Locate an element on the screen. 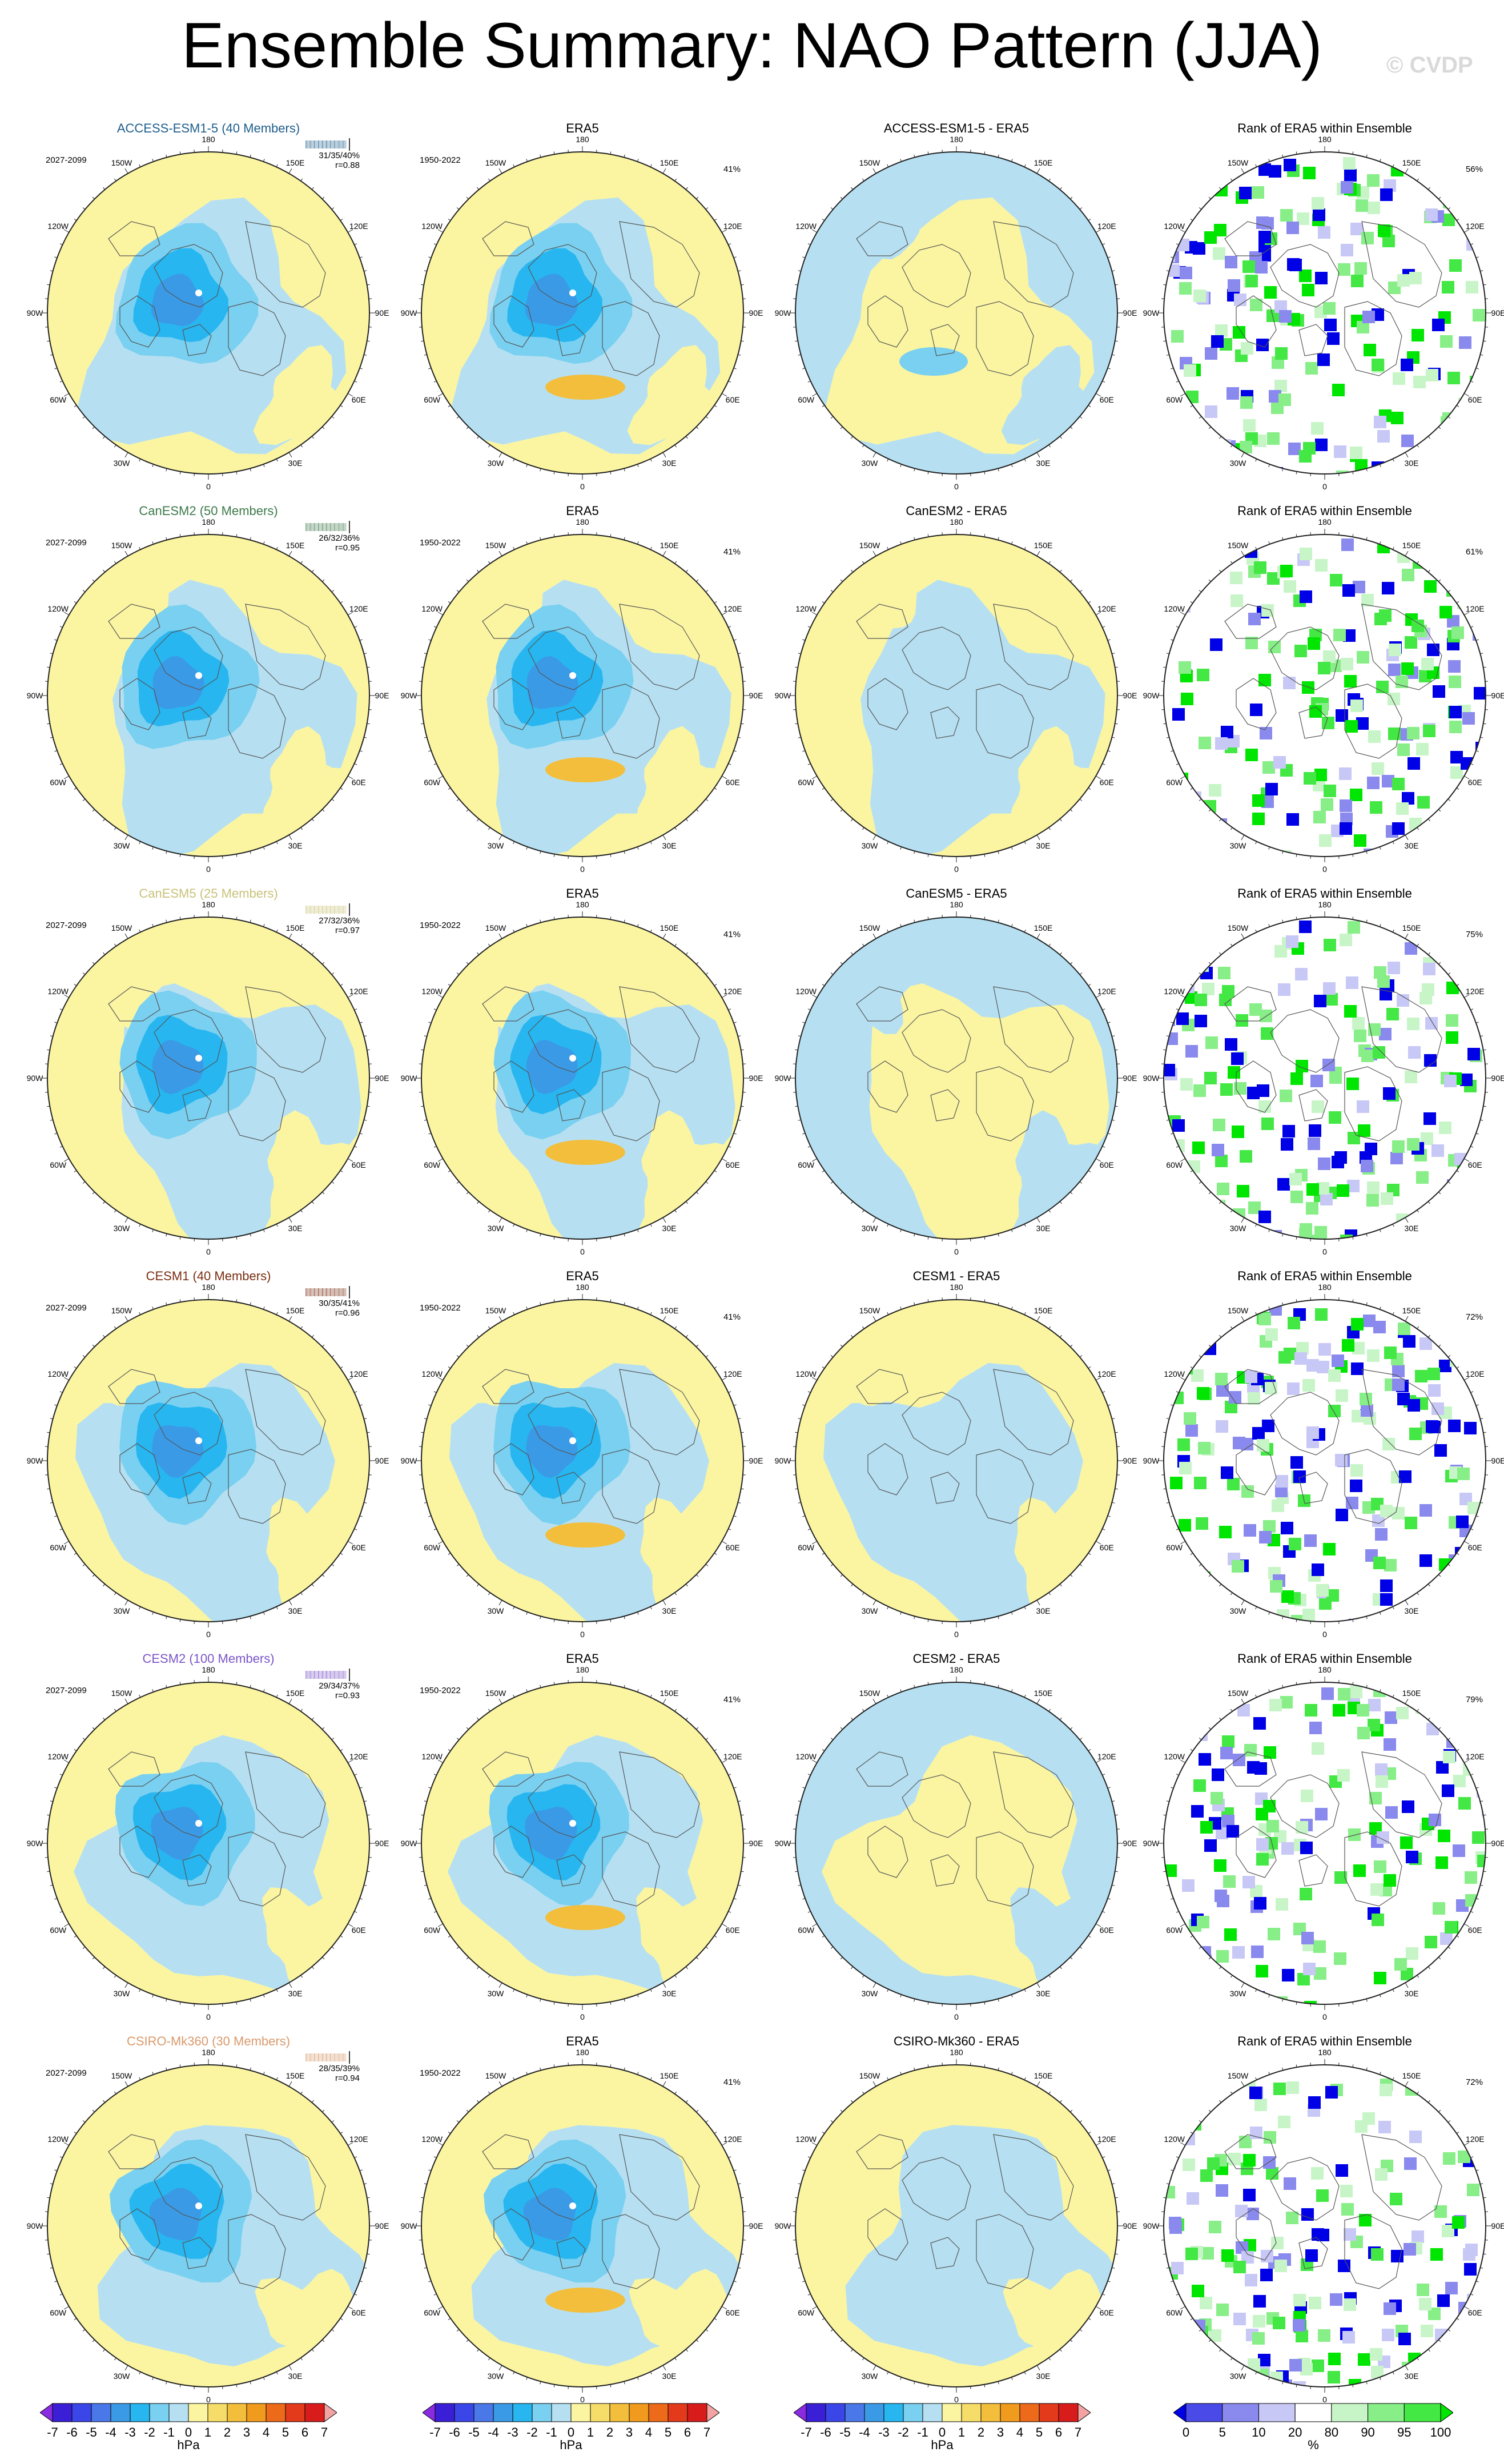 This screenshot has width=1504, height=2464. rank-lon-label: 150W is located at coordinates (1237, 163).